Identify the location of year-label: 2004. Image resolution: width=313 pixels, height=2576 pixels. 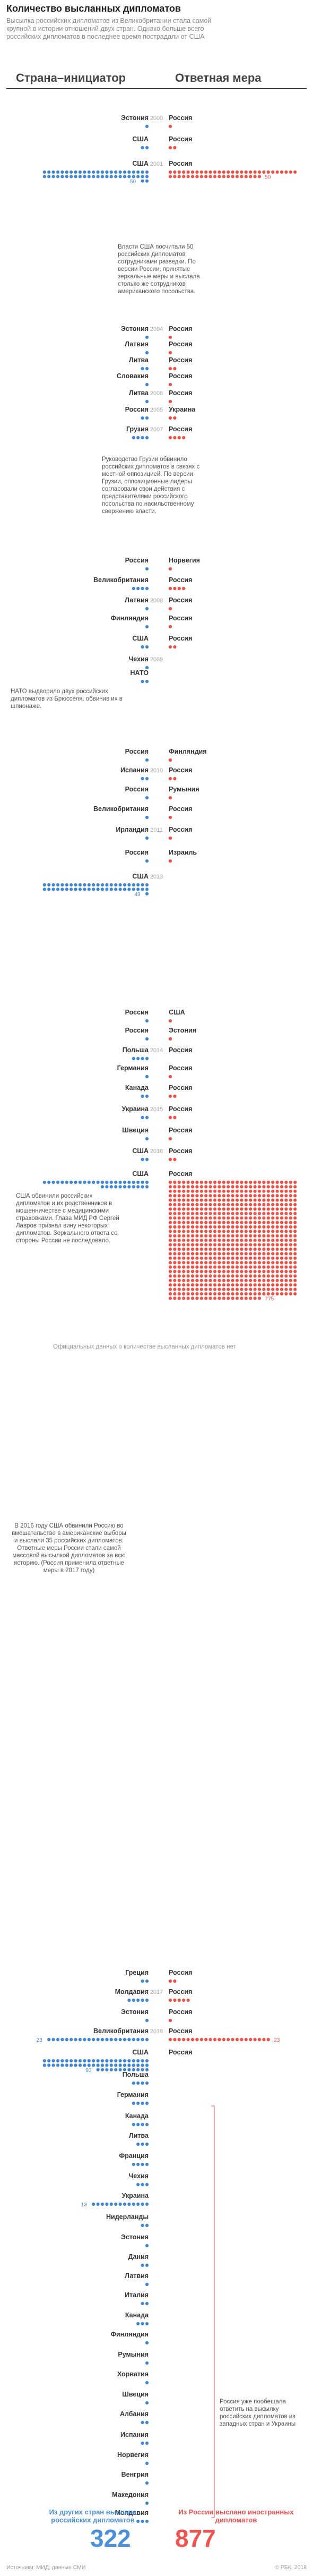
(156, 329).